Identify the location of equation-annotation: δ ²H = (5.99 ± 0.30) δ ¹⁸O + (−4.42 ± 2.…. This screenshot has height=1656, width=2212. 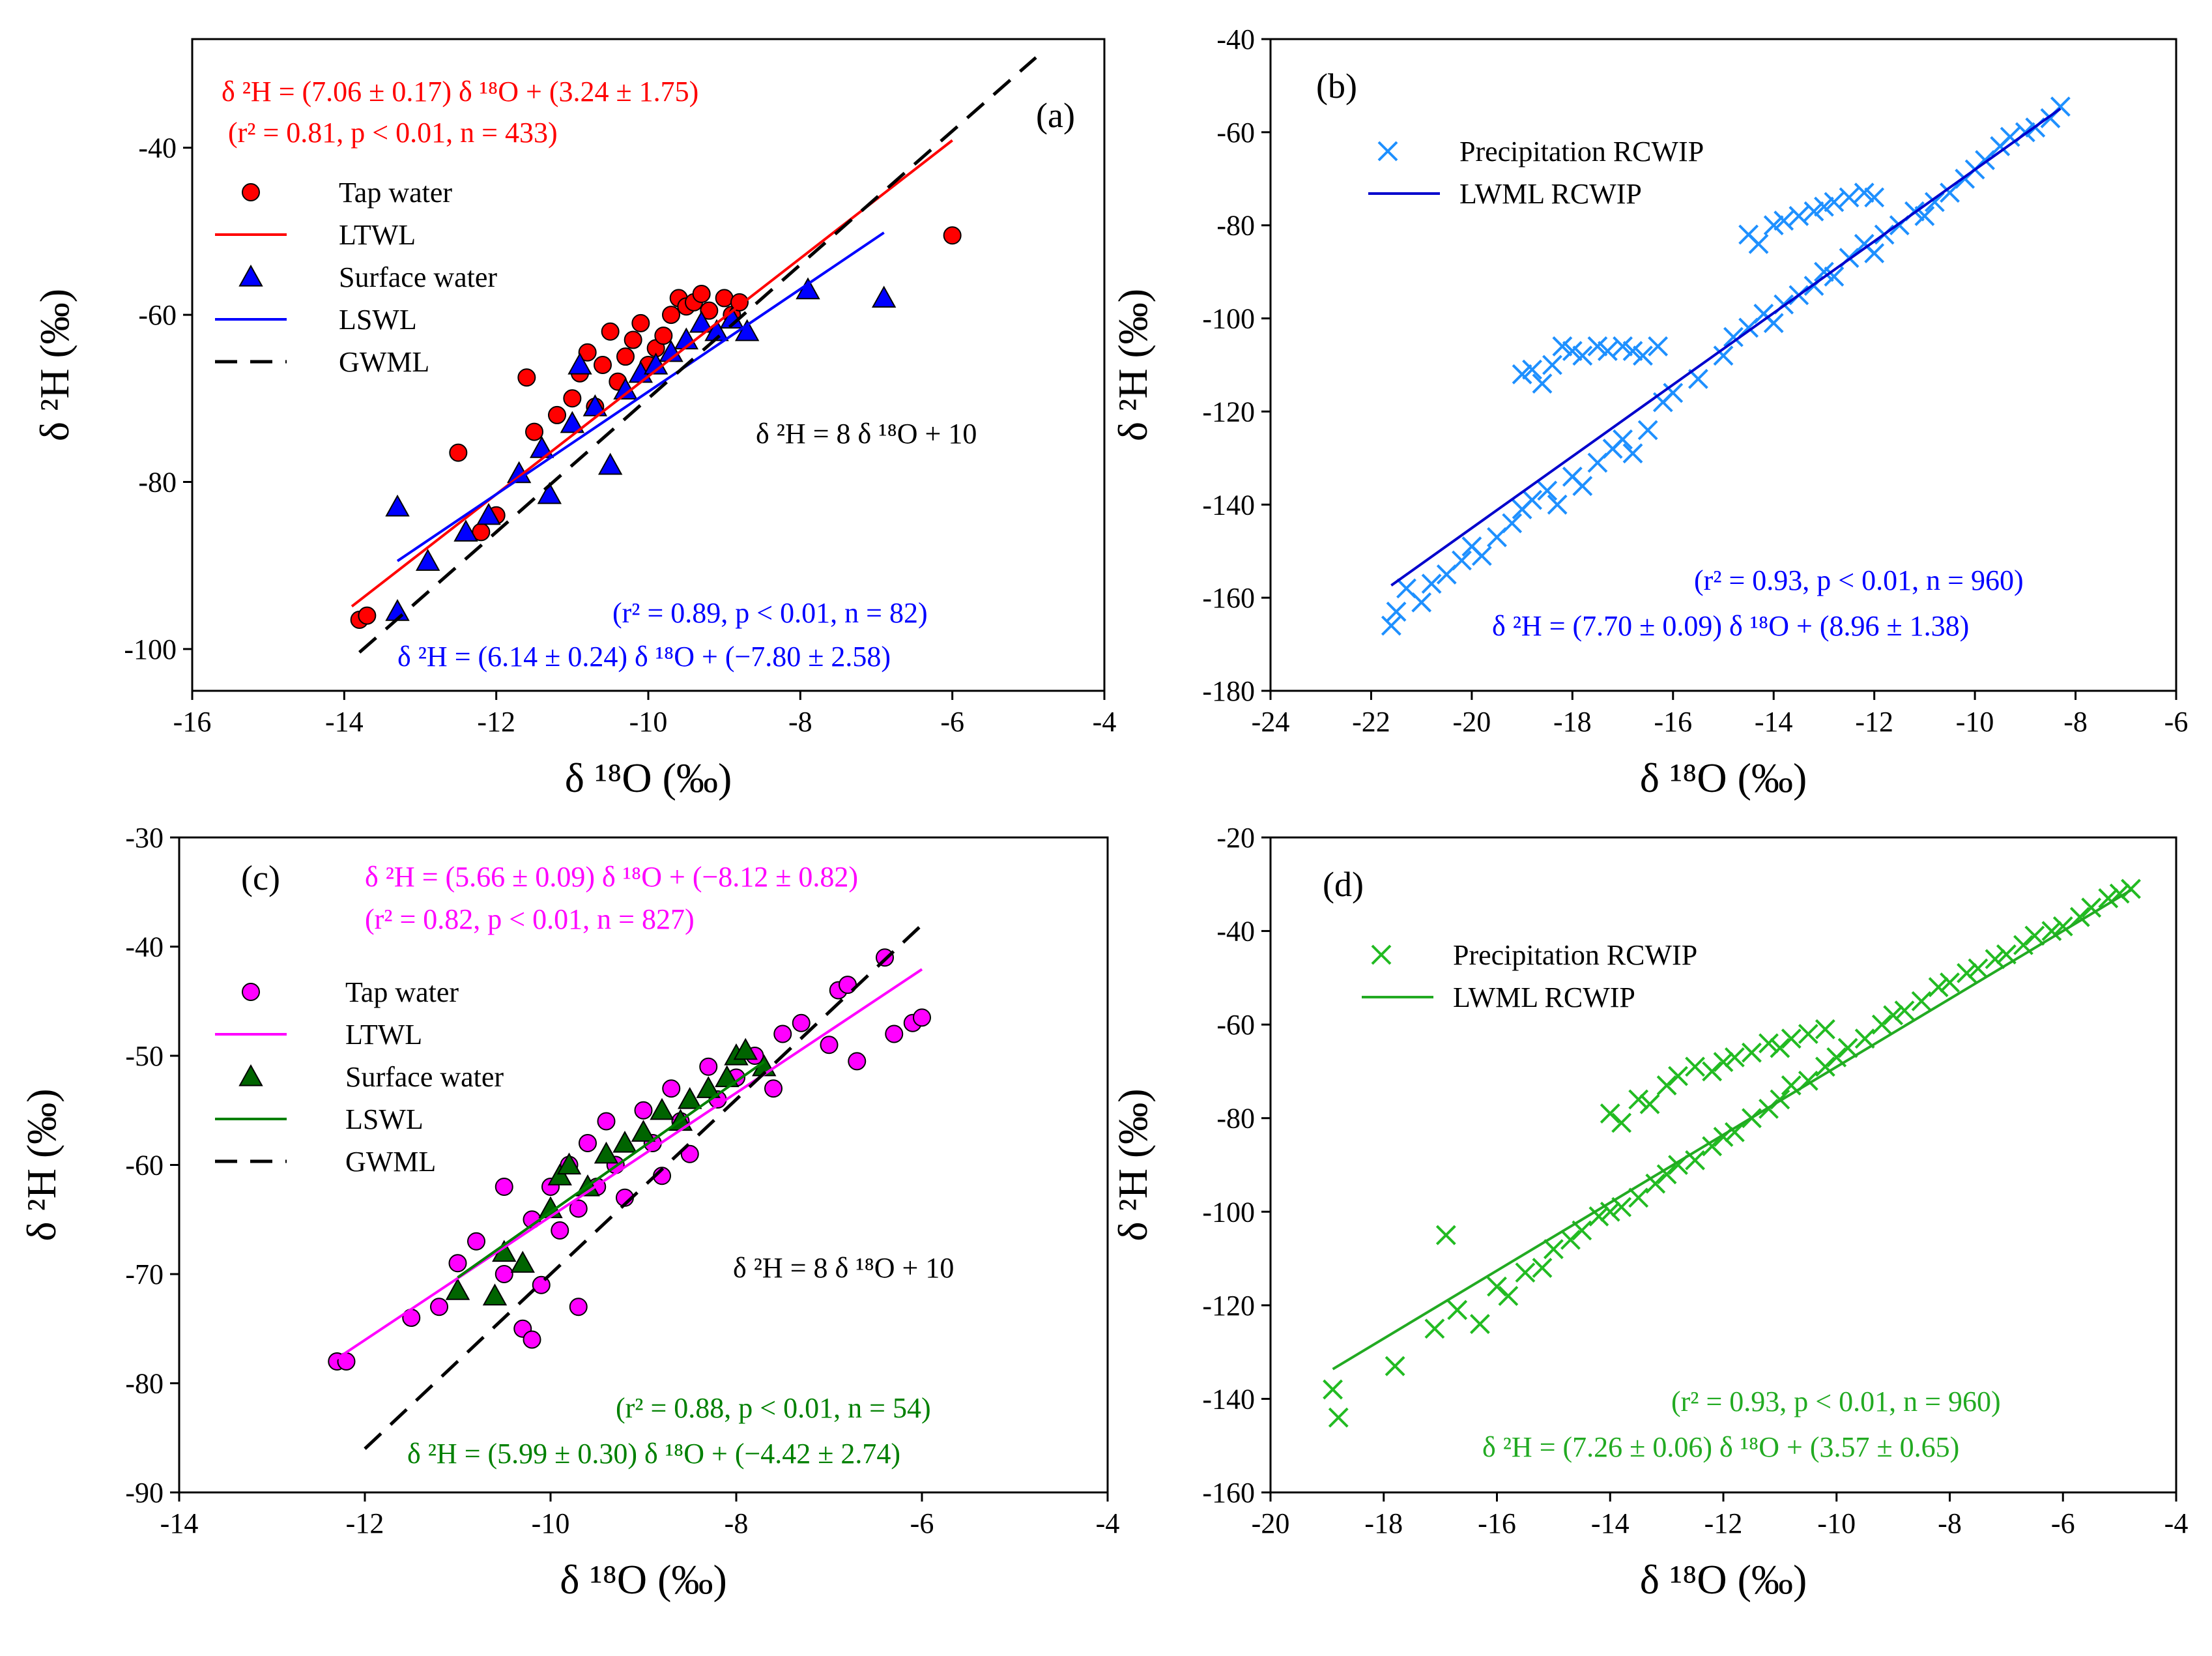
(653, 1454).